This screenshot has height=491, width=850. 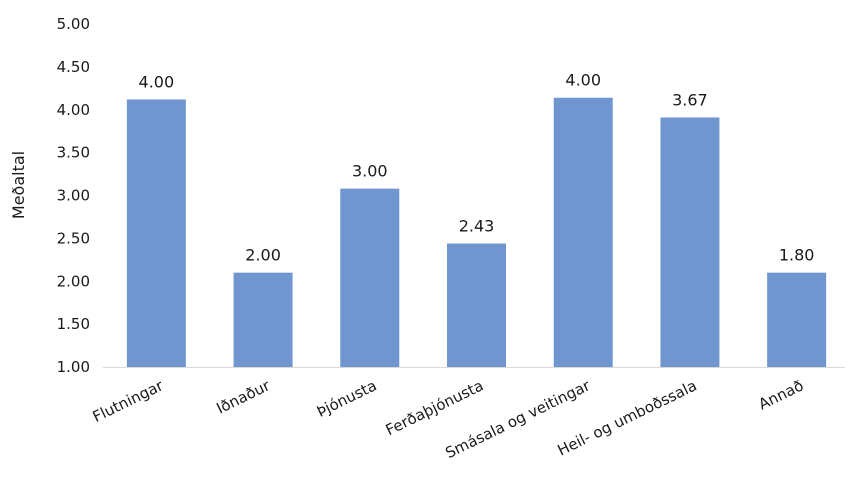 What do you see at coordinates (477, 226) in the screenshot?
I see `data-label: 2.43` at bounding box center [477, 226].